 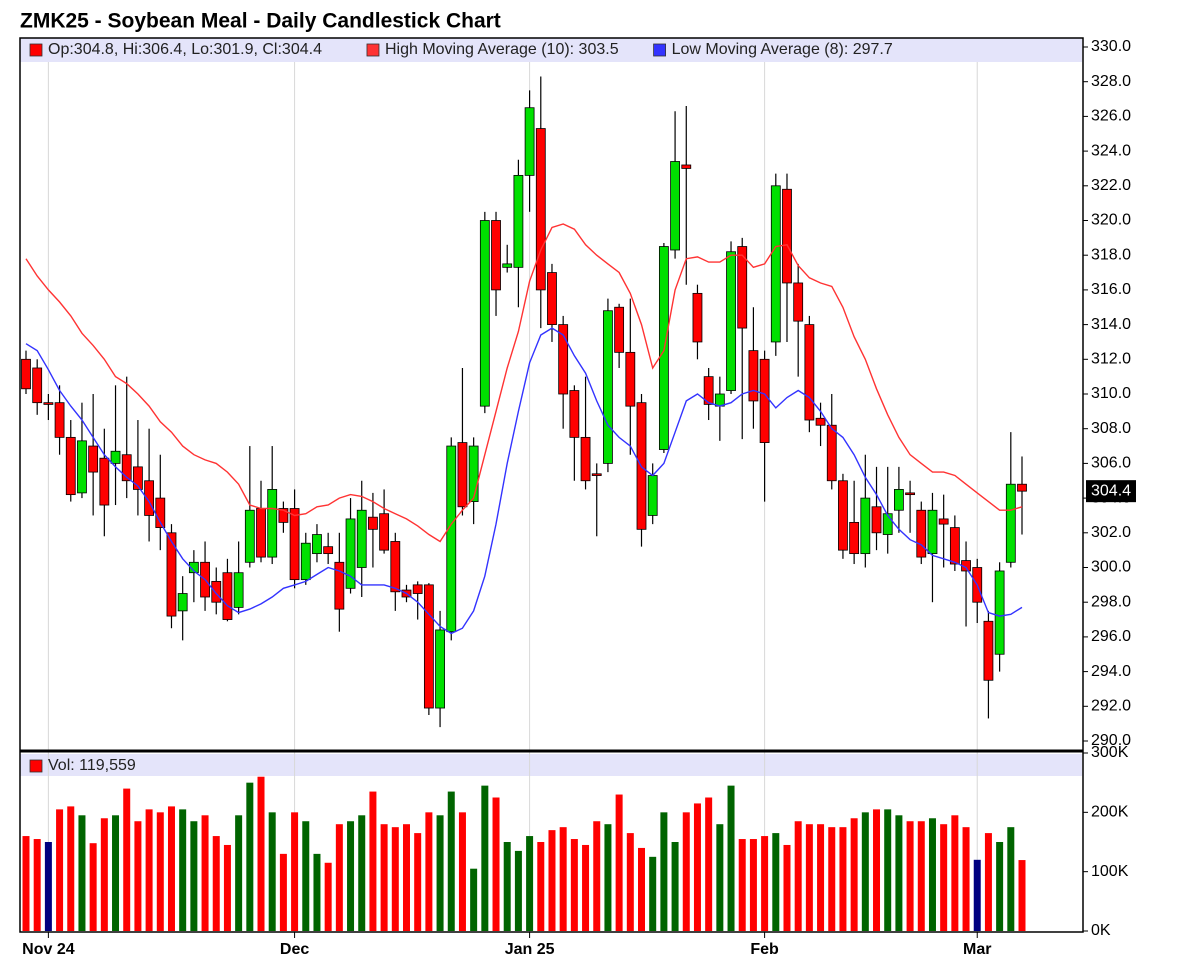 I want to click on y-tick-label: 314.0, so click(x=1111, y=324).